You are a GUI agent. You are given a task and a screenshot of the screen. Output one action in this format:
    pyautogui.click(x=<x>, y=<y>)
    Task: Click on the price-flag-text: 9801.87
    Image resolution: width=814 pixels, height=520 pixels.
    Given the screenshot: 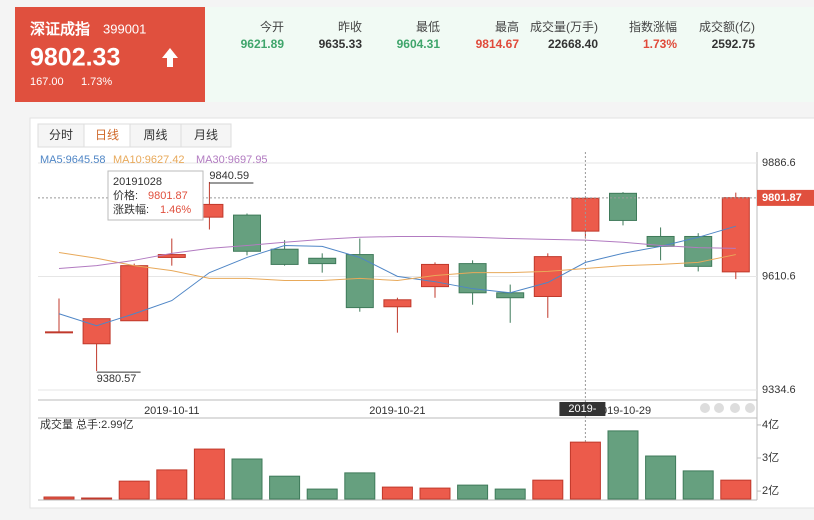 What is the action you would take?
    pyautogui.click(x=782, y=198)
    